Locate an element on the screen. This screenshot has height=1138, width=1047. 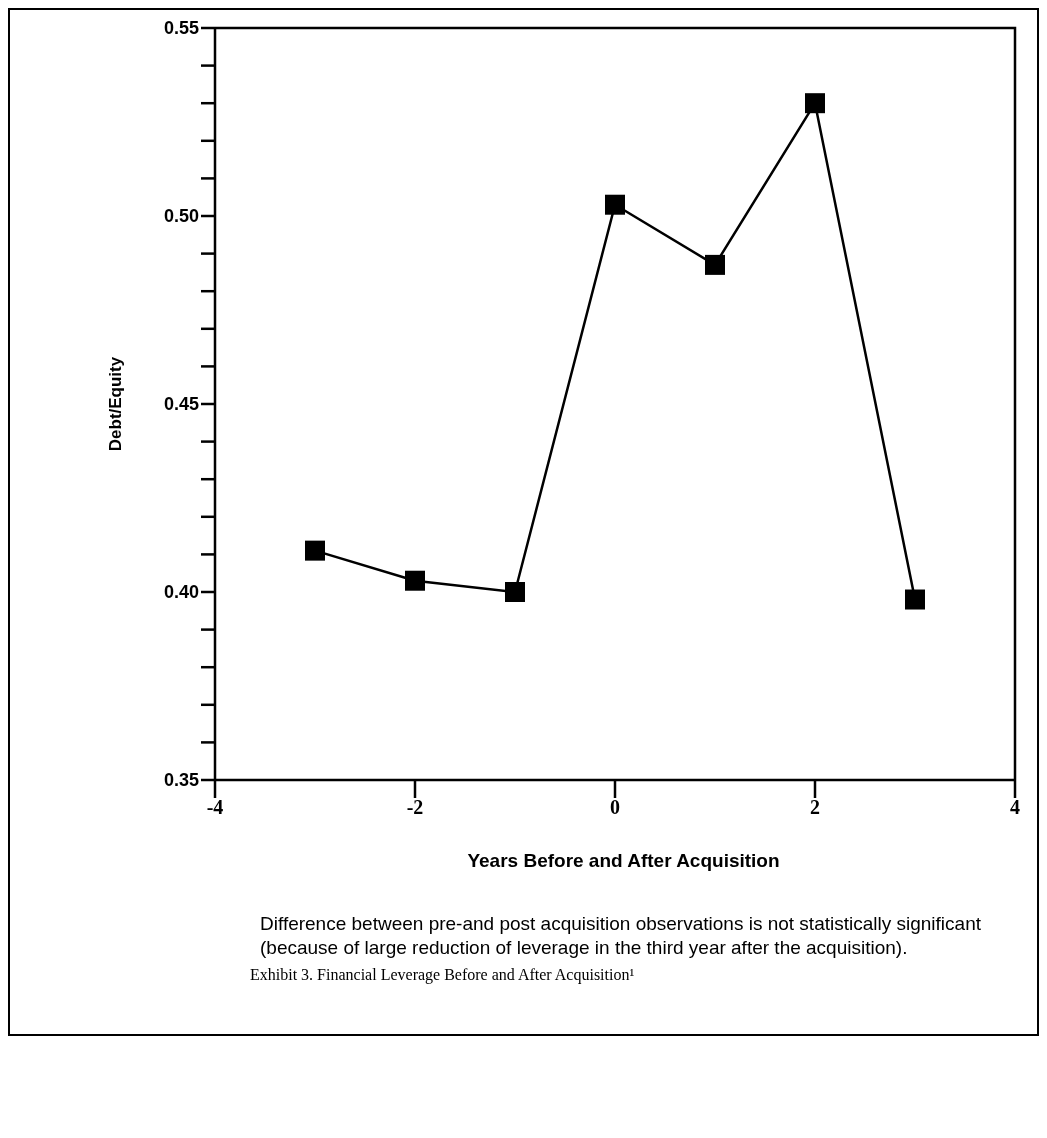
y-tick-label: 0.50 is located at coordinates (181, 216).